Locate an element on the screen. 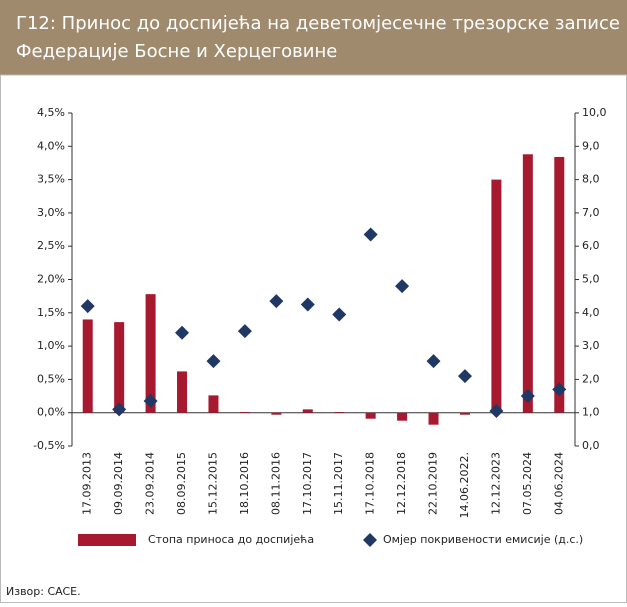 This screenshot has height=607, width=627. source: Извор: CACE. is located at coordinates (43, 591).